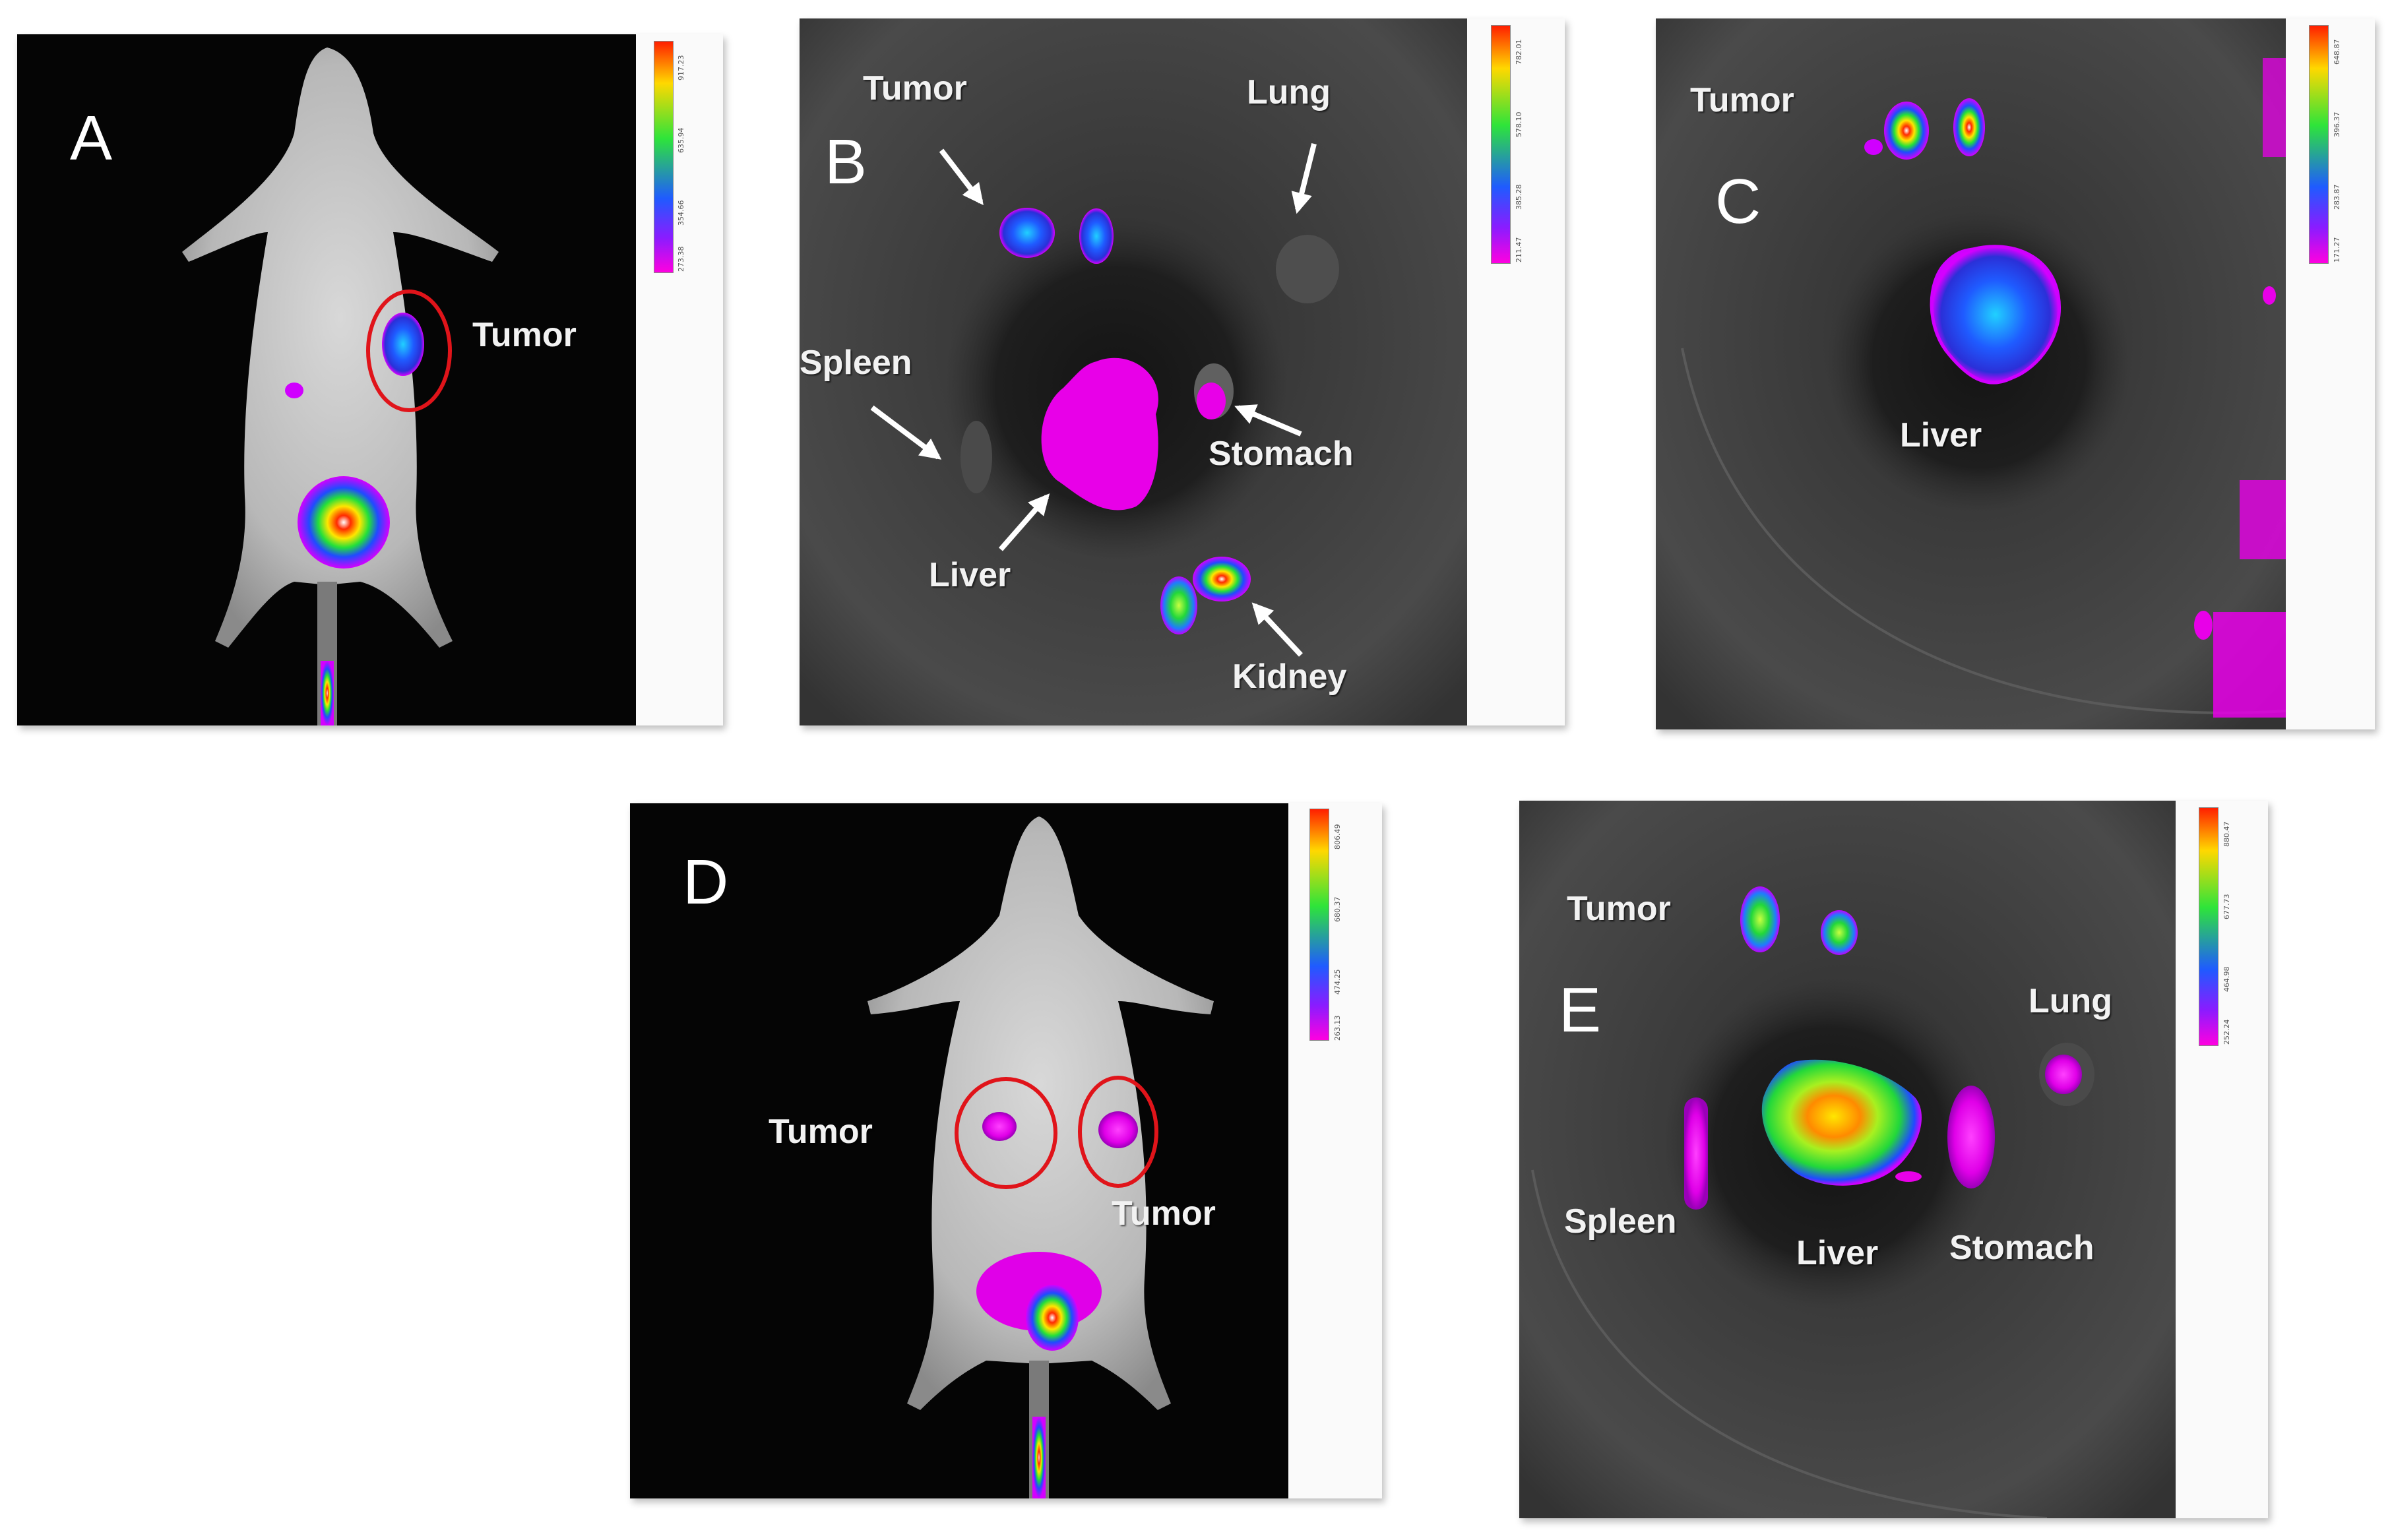 The height and width of the screenshot is (1540, 2392). I want to click on panel-e-liver-label: Liver, so click(1837, 1253).